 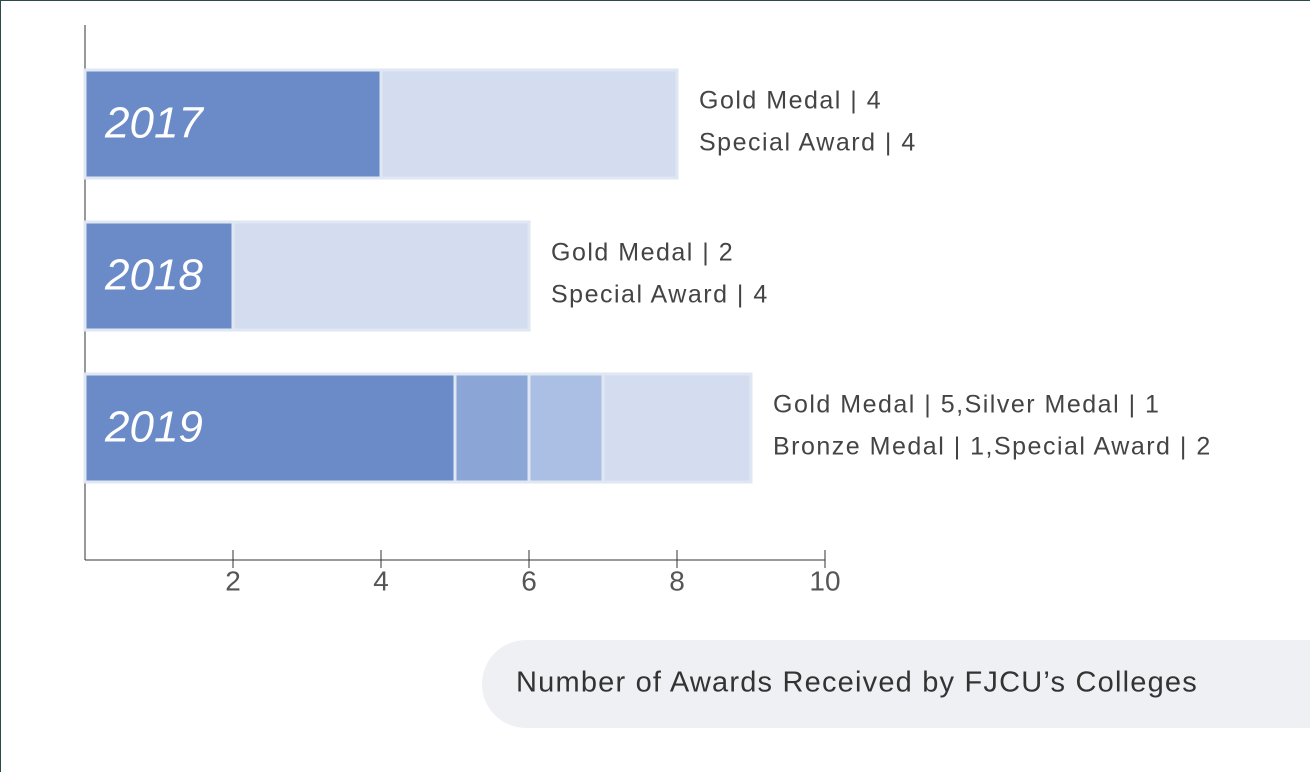 What do you see at coordinates (677, 580) in the screenshot?
I see `x-tick-label: 8` at bounding box center [677, 580].